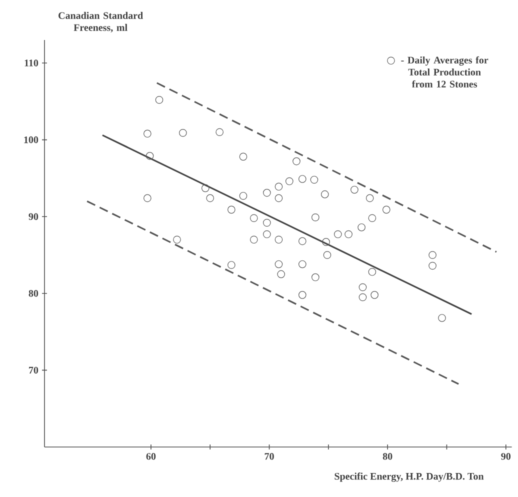 The width and height of the screenshot is (518, 497). I want to click on y-axis-title: Canadian Standard Freeness, ml, so click(100, 22).